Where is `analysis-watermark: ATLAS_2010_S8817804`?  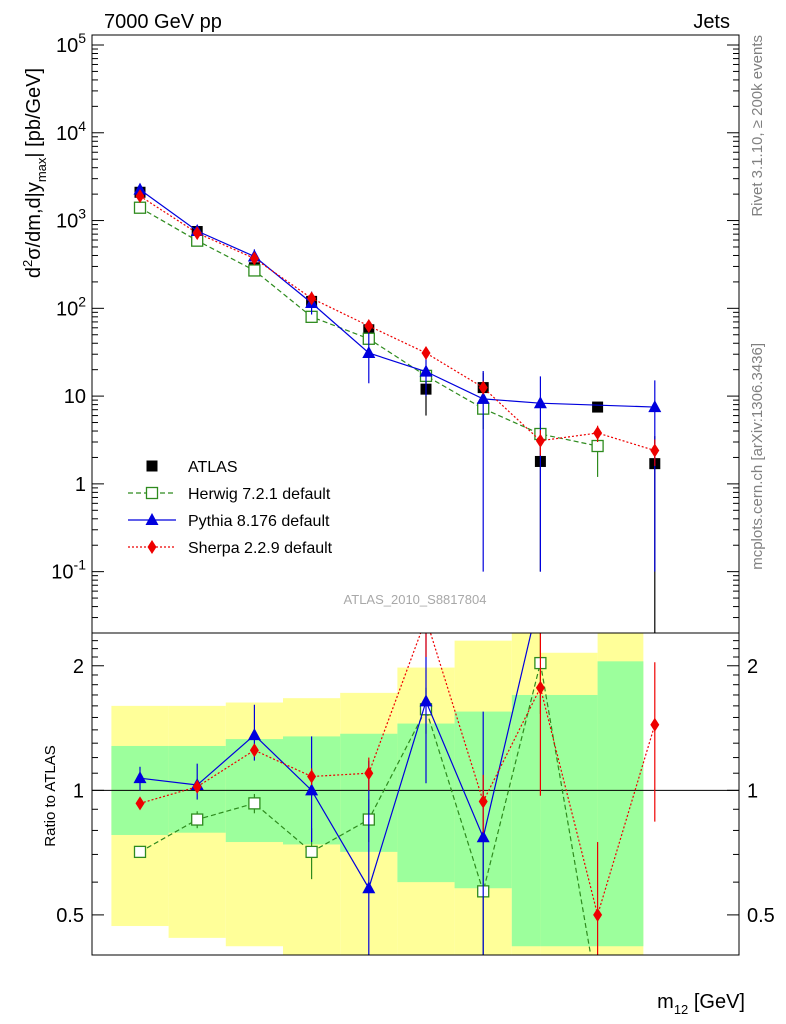 analysis-watermark: ATLAS_2010_S8817804 is located at coordinates (415, 599).